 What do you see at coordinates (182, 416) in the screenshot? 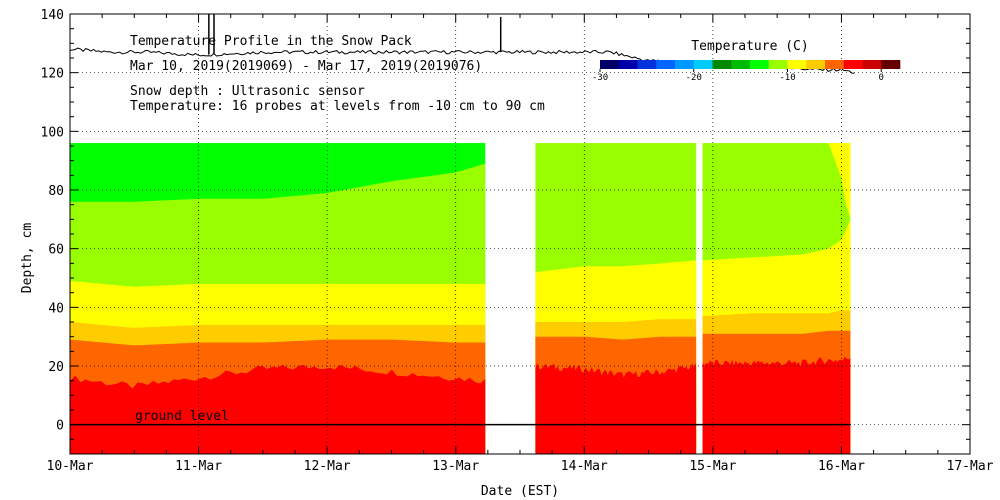
I see `ground-level-label: ground level` at bounding box center [182, 416].